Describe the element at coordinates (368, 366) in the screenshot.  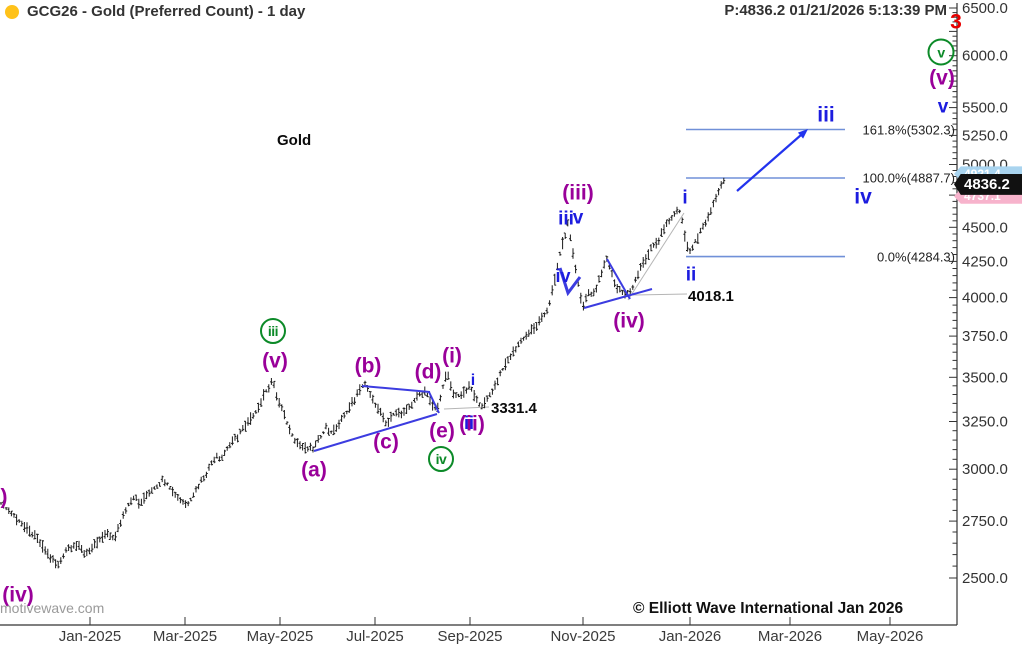
I see `wave-label-purple: (b)` at that location.